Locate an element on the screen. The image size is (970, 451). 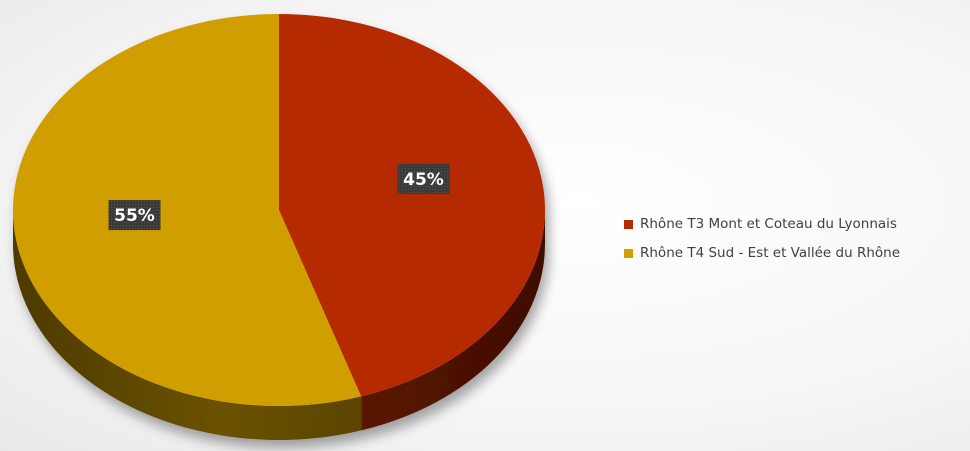
legend-label-1: Rhône T4 Sud - Est et Vallée du Rhône is located at coordinates (770, 253).